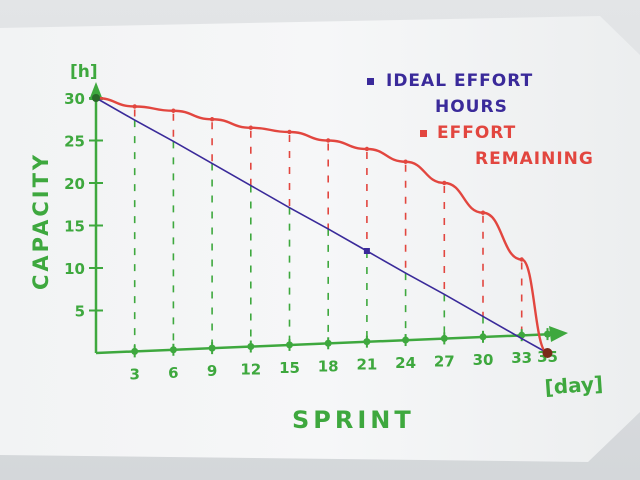  I want to click on y-tick-label: 5, so click(80, 312).